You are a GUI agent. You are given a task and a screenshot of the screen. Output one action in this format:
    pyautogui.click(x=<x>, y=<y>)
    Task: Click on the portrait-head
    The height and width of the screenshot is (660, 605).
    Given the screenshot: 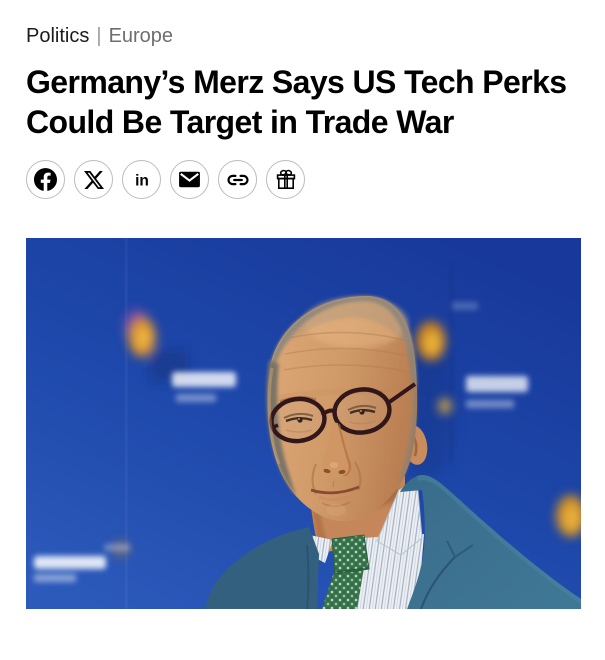 What is the action you would take?
    pyautogui.click(x=347, y=408)
    